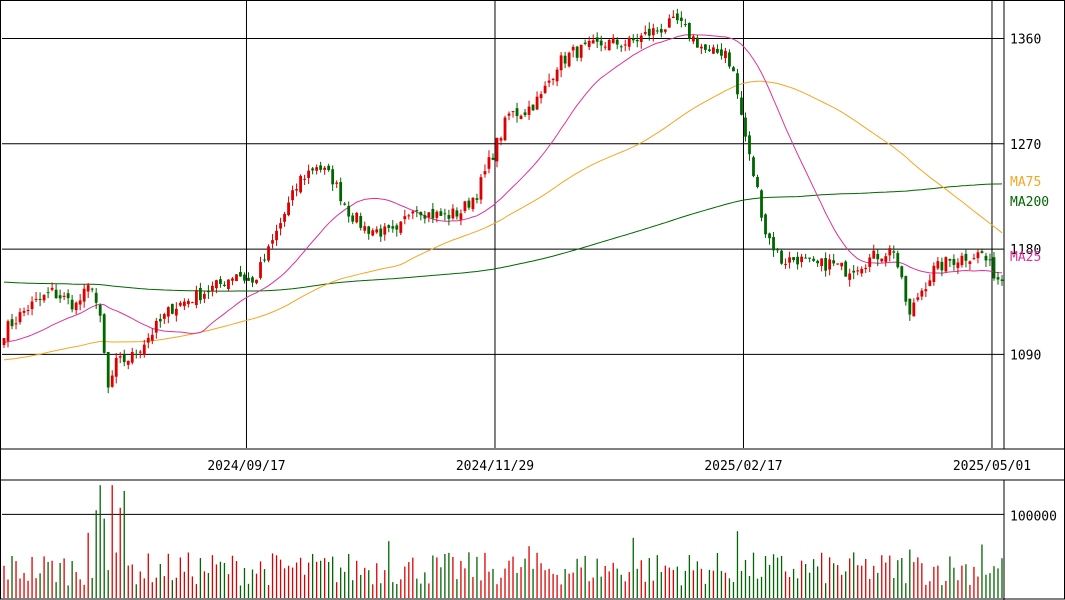 The image size is (1065, 600). What do you see at coordinates (1025, 39) in the screenshot?
I see `price-tick-label: 1360` at bounding box center [1025, 39].